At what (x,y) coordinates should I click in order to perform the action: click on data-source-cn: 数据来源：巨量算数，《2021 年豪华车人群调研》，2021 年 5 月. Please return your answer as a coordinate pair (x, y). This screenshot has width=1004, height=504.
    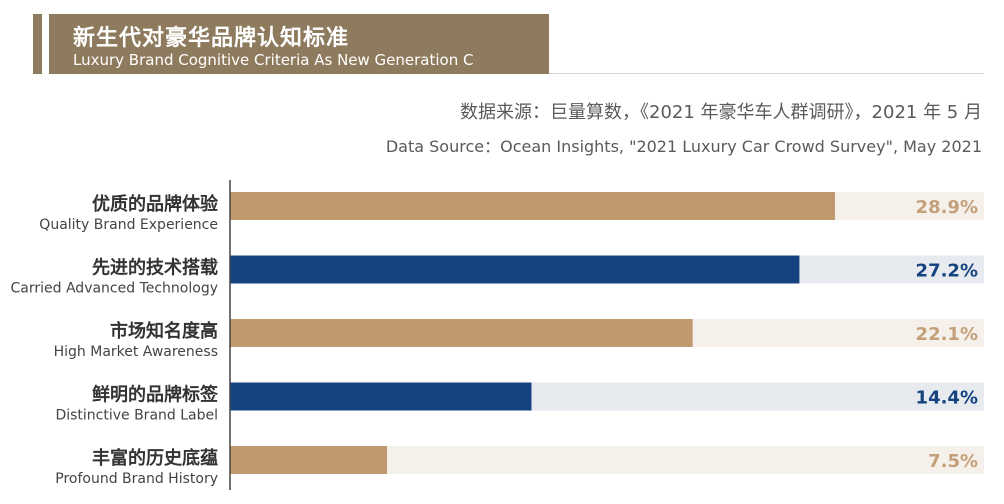
    Looking at the image, I should click on (721, 112).